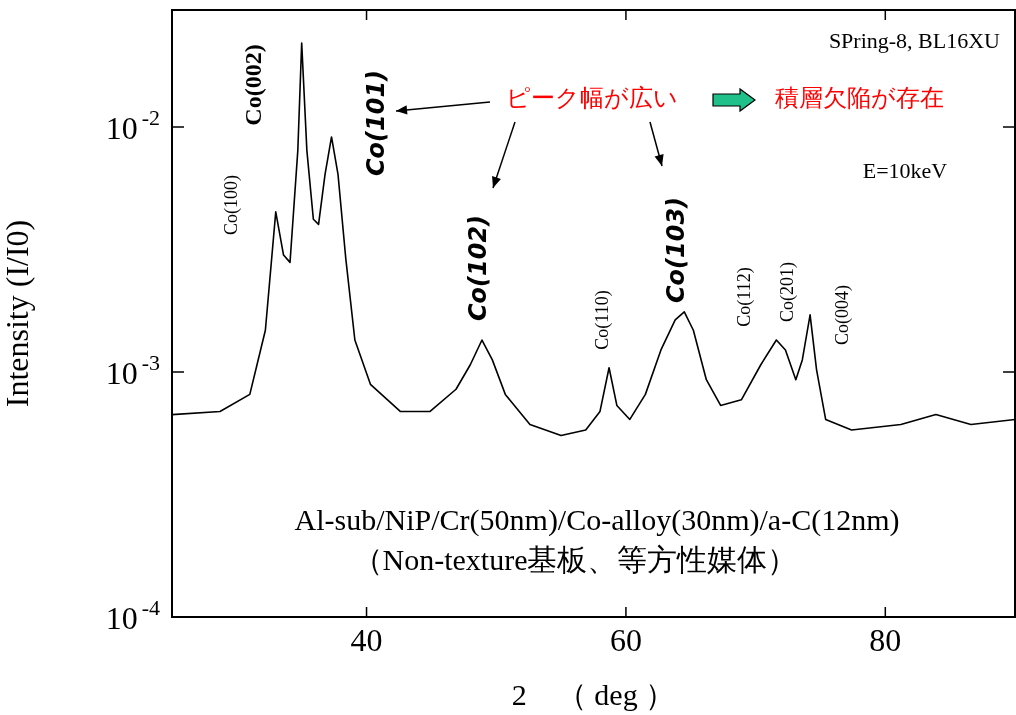  Describe the element at coordinates (575, 559) in the screenshot. I see `annotation: （Non-texture基板、等方性媒体）` at that location.